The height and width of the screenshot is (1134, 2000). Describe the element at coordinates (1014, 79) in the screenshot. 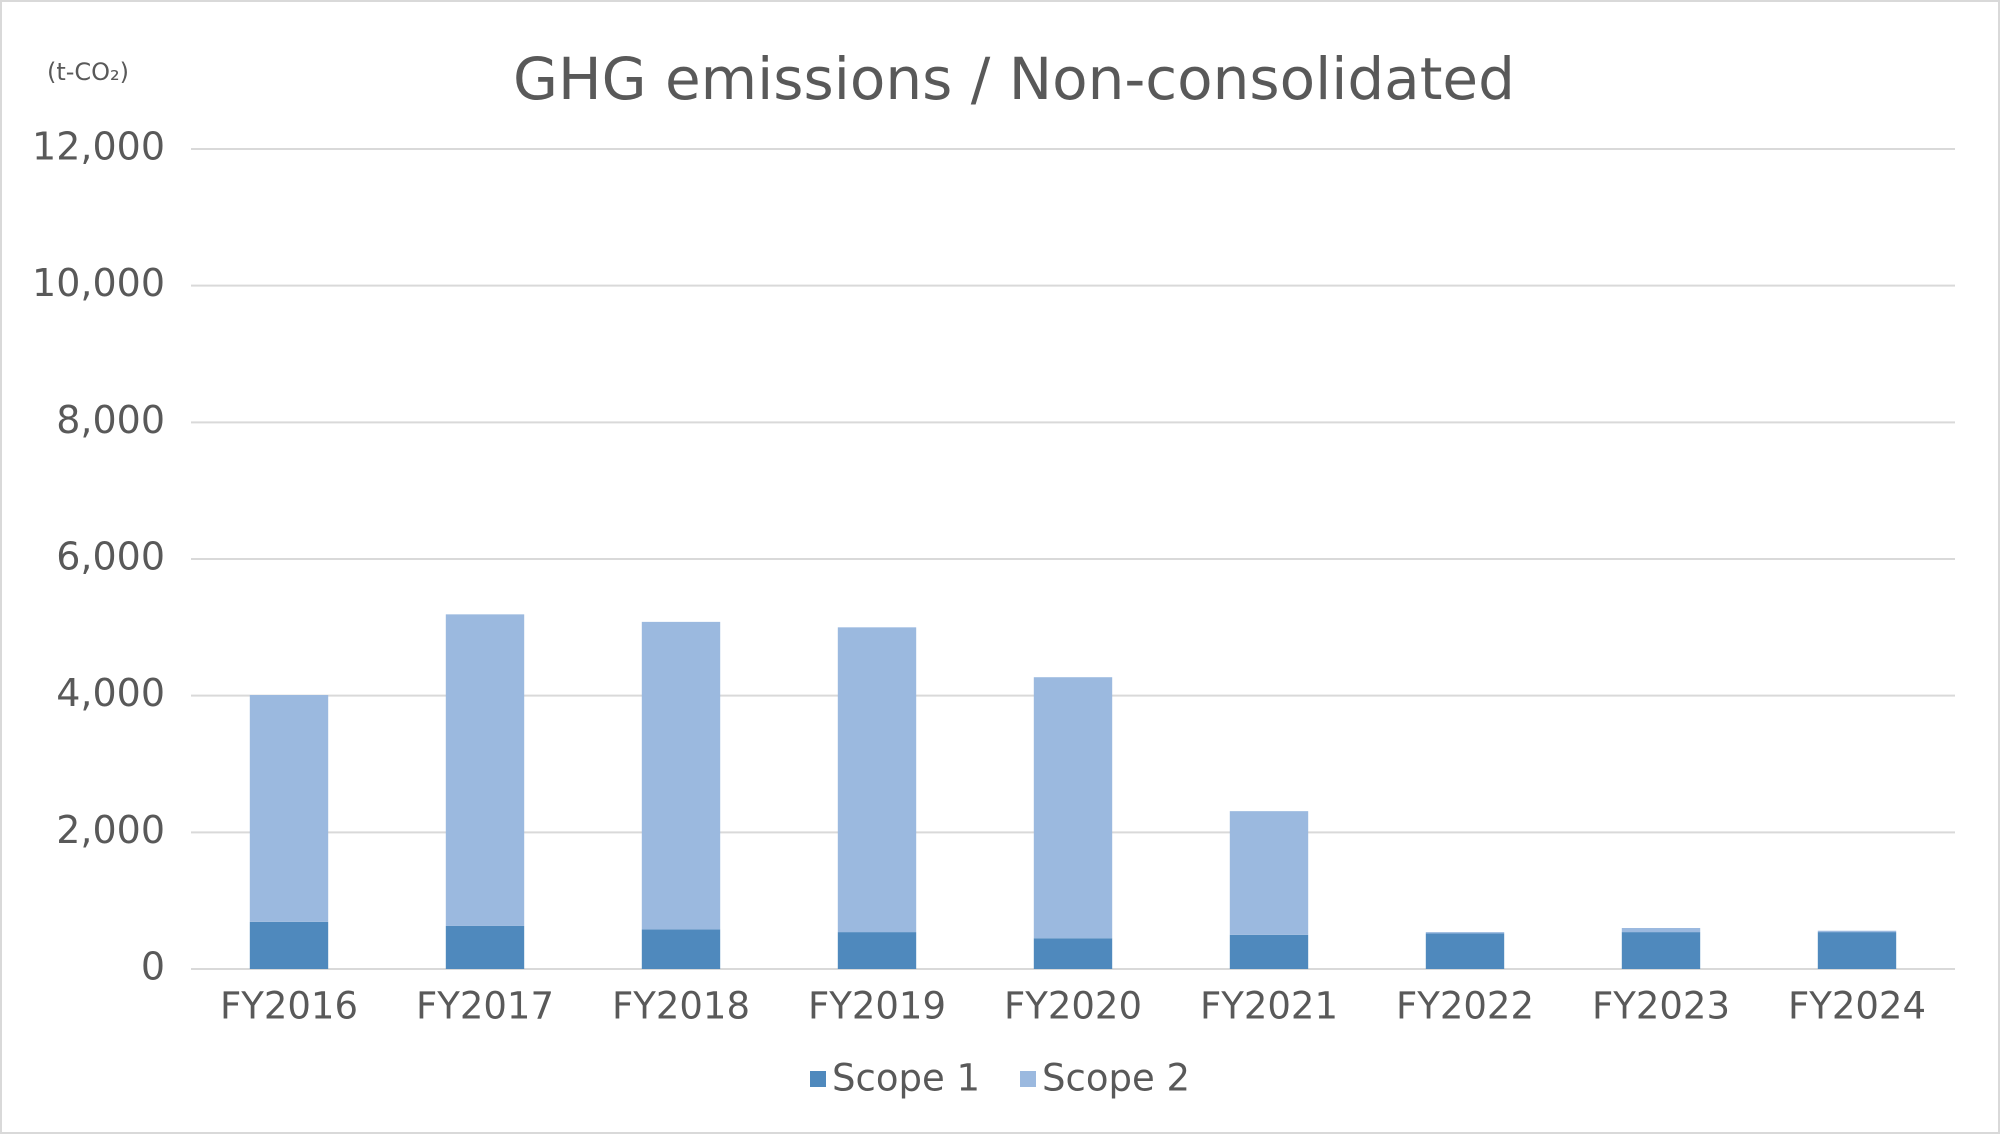

I see `chart-title: GHG emissions / Non-consolidated` at that location.